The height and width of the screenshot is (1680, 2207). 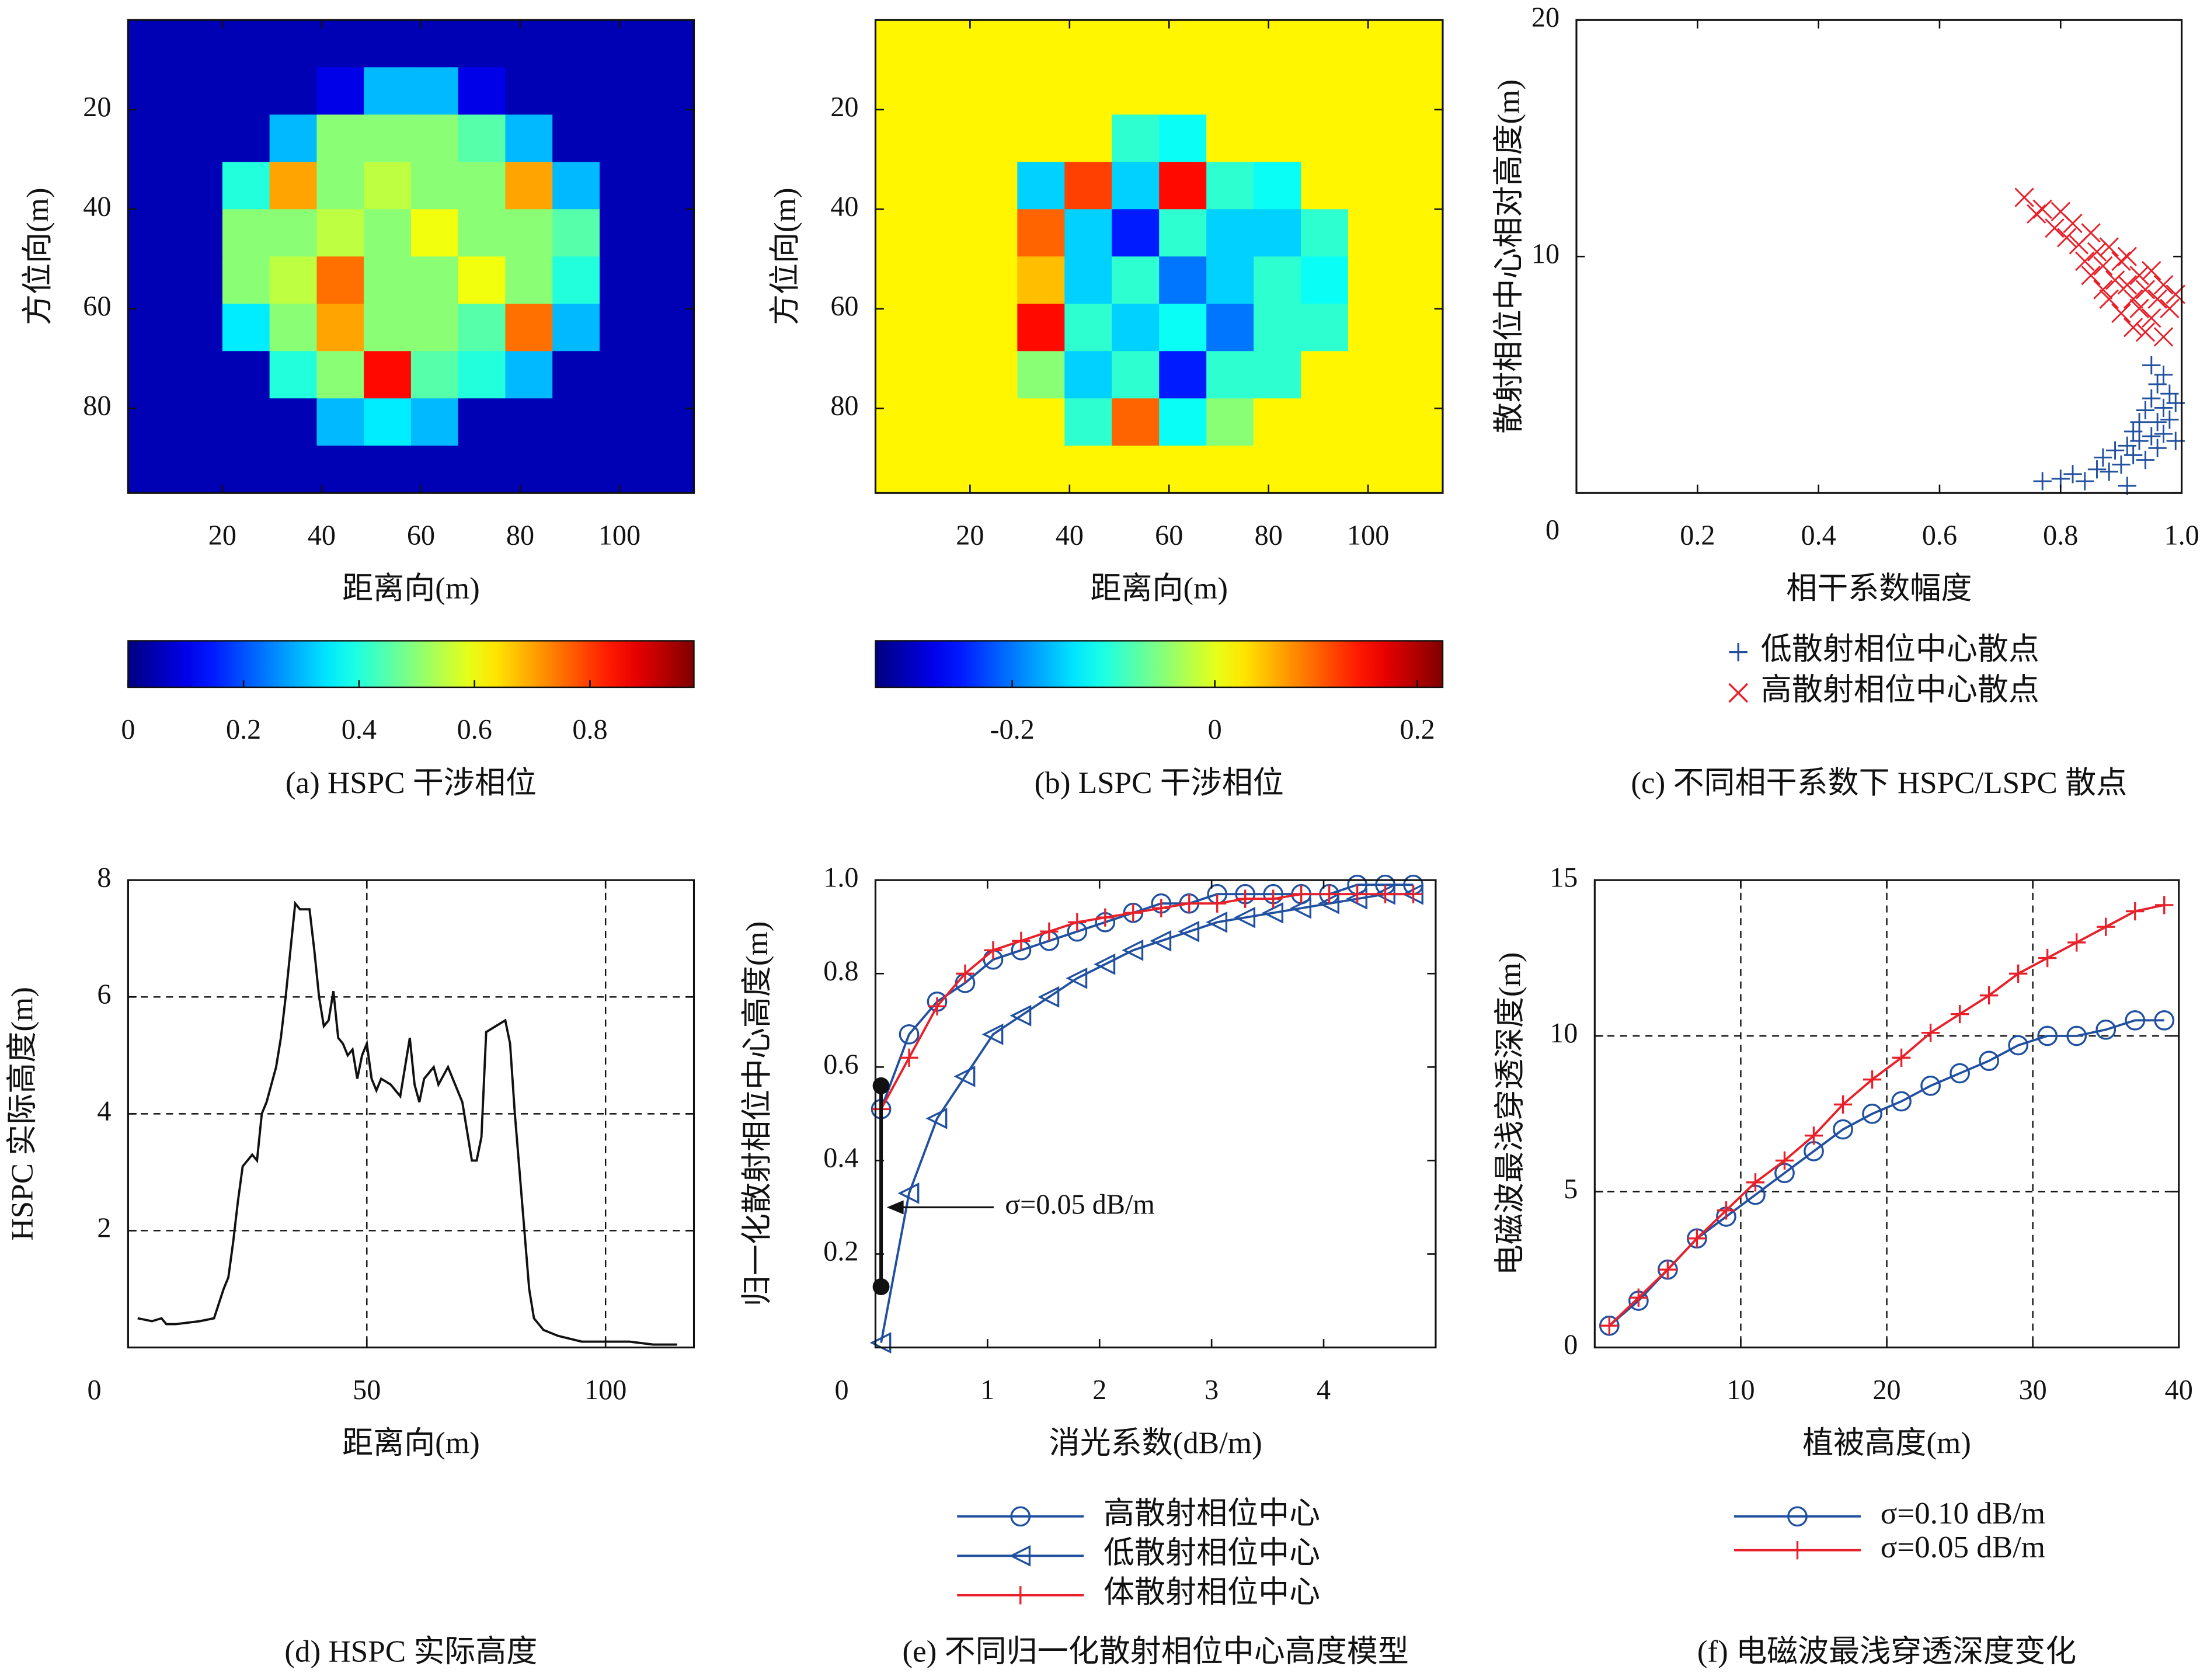 What do you see at coordinates (1963, 1547) in the screenshot?
I see `legend-label: σ=0.05 dB/m` at bounding box center [1963, 1547].